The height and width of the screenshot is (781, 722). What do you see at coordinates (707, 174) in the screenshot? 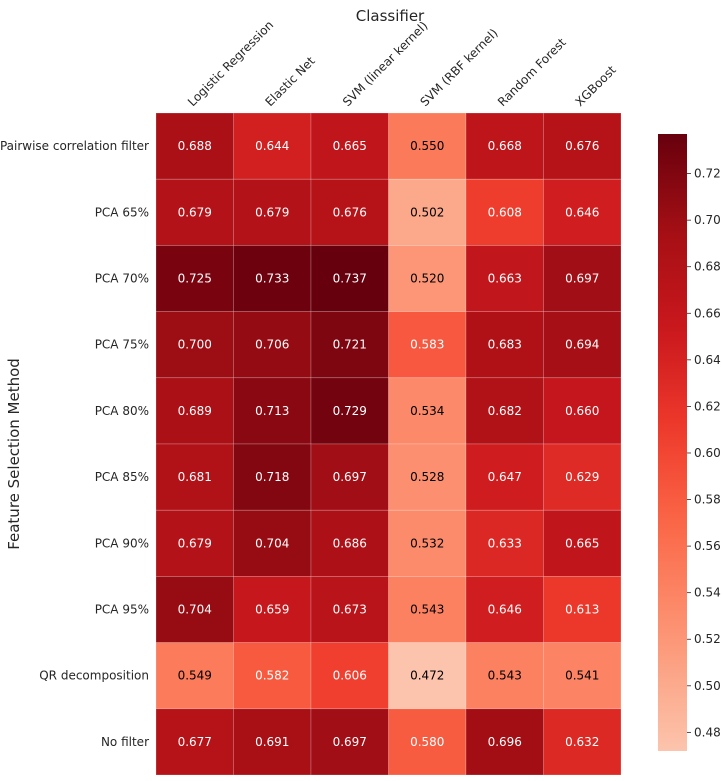
I see `colorbar-tick-label: 0.72` at bounding box center [707, 174].